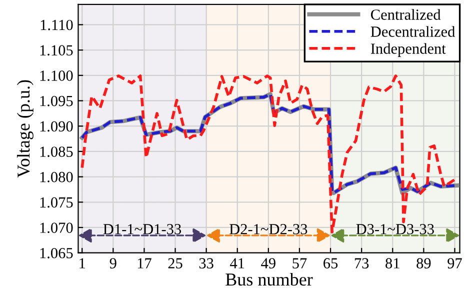 The width and height of the screenshot is (474, 294). I want to click on x-tick-label: 33, so click(206, 263).